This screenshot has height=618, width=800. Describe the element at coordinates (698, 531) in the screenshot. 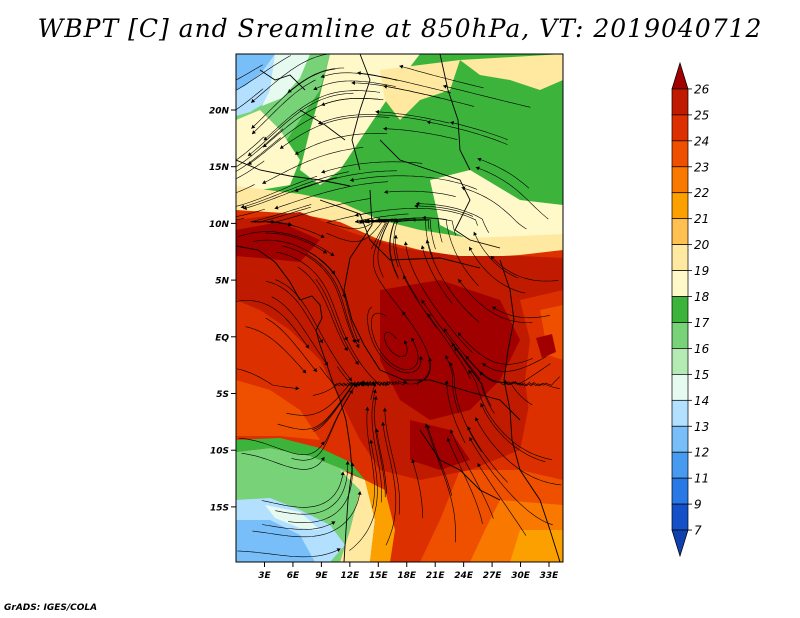

I see `colorbar-label: 7` at that location.